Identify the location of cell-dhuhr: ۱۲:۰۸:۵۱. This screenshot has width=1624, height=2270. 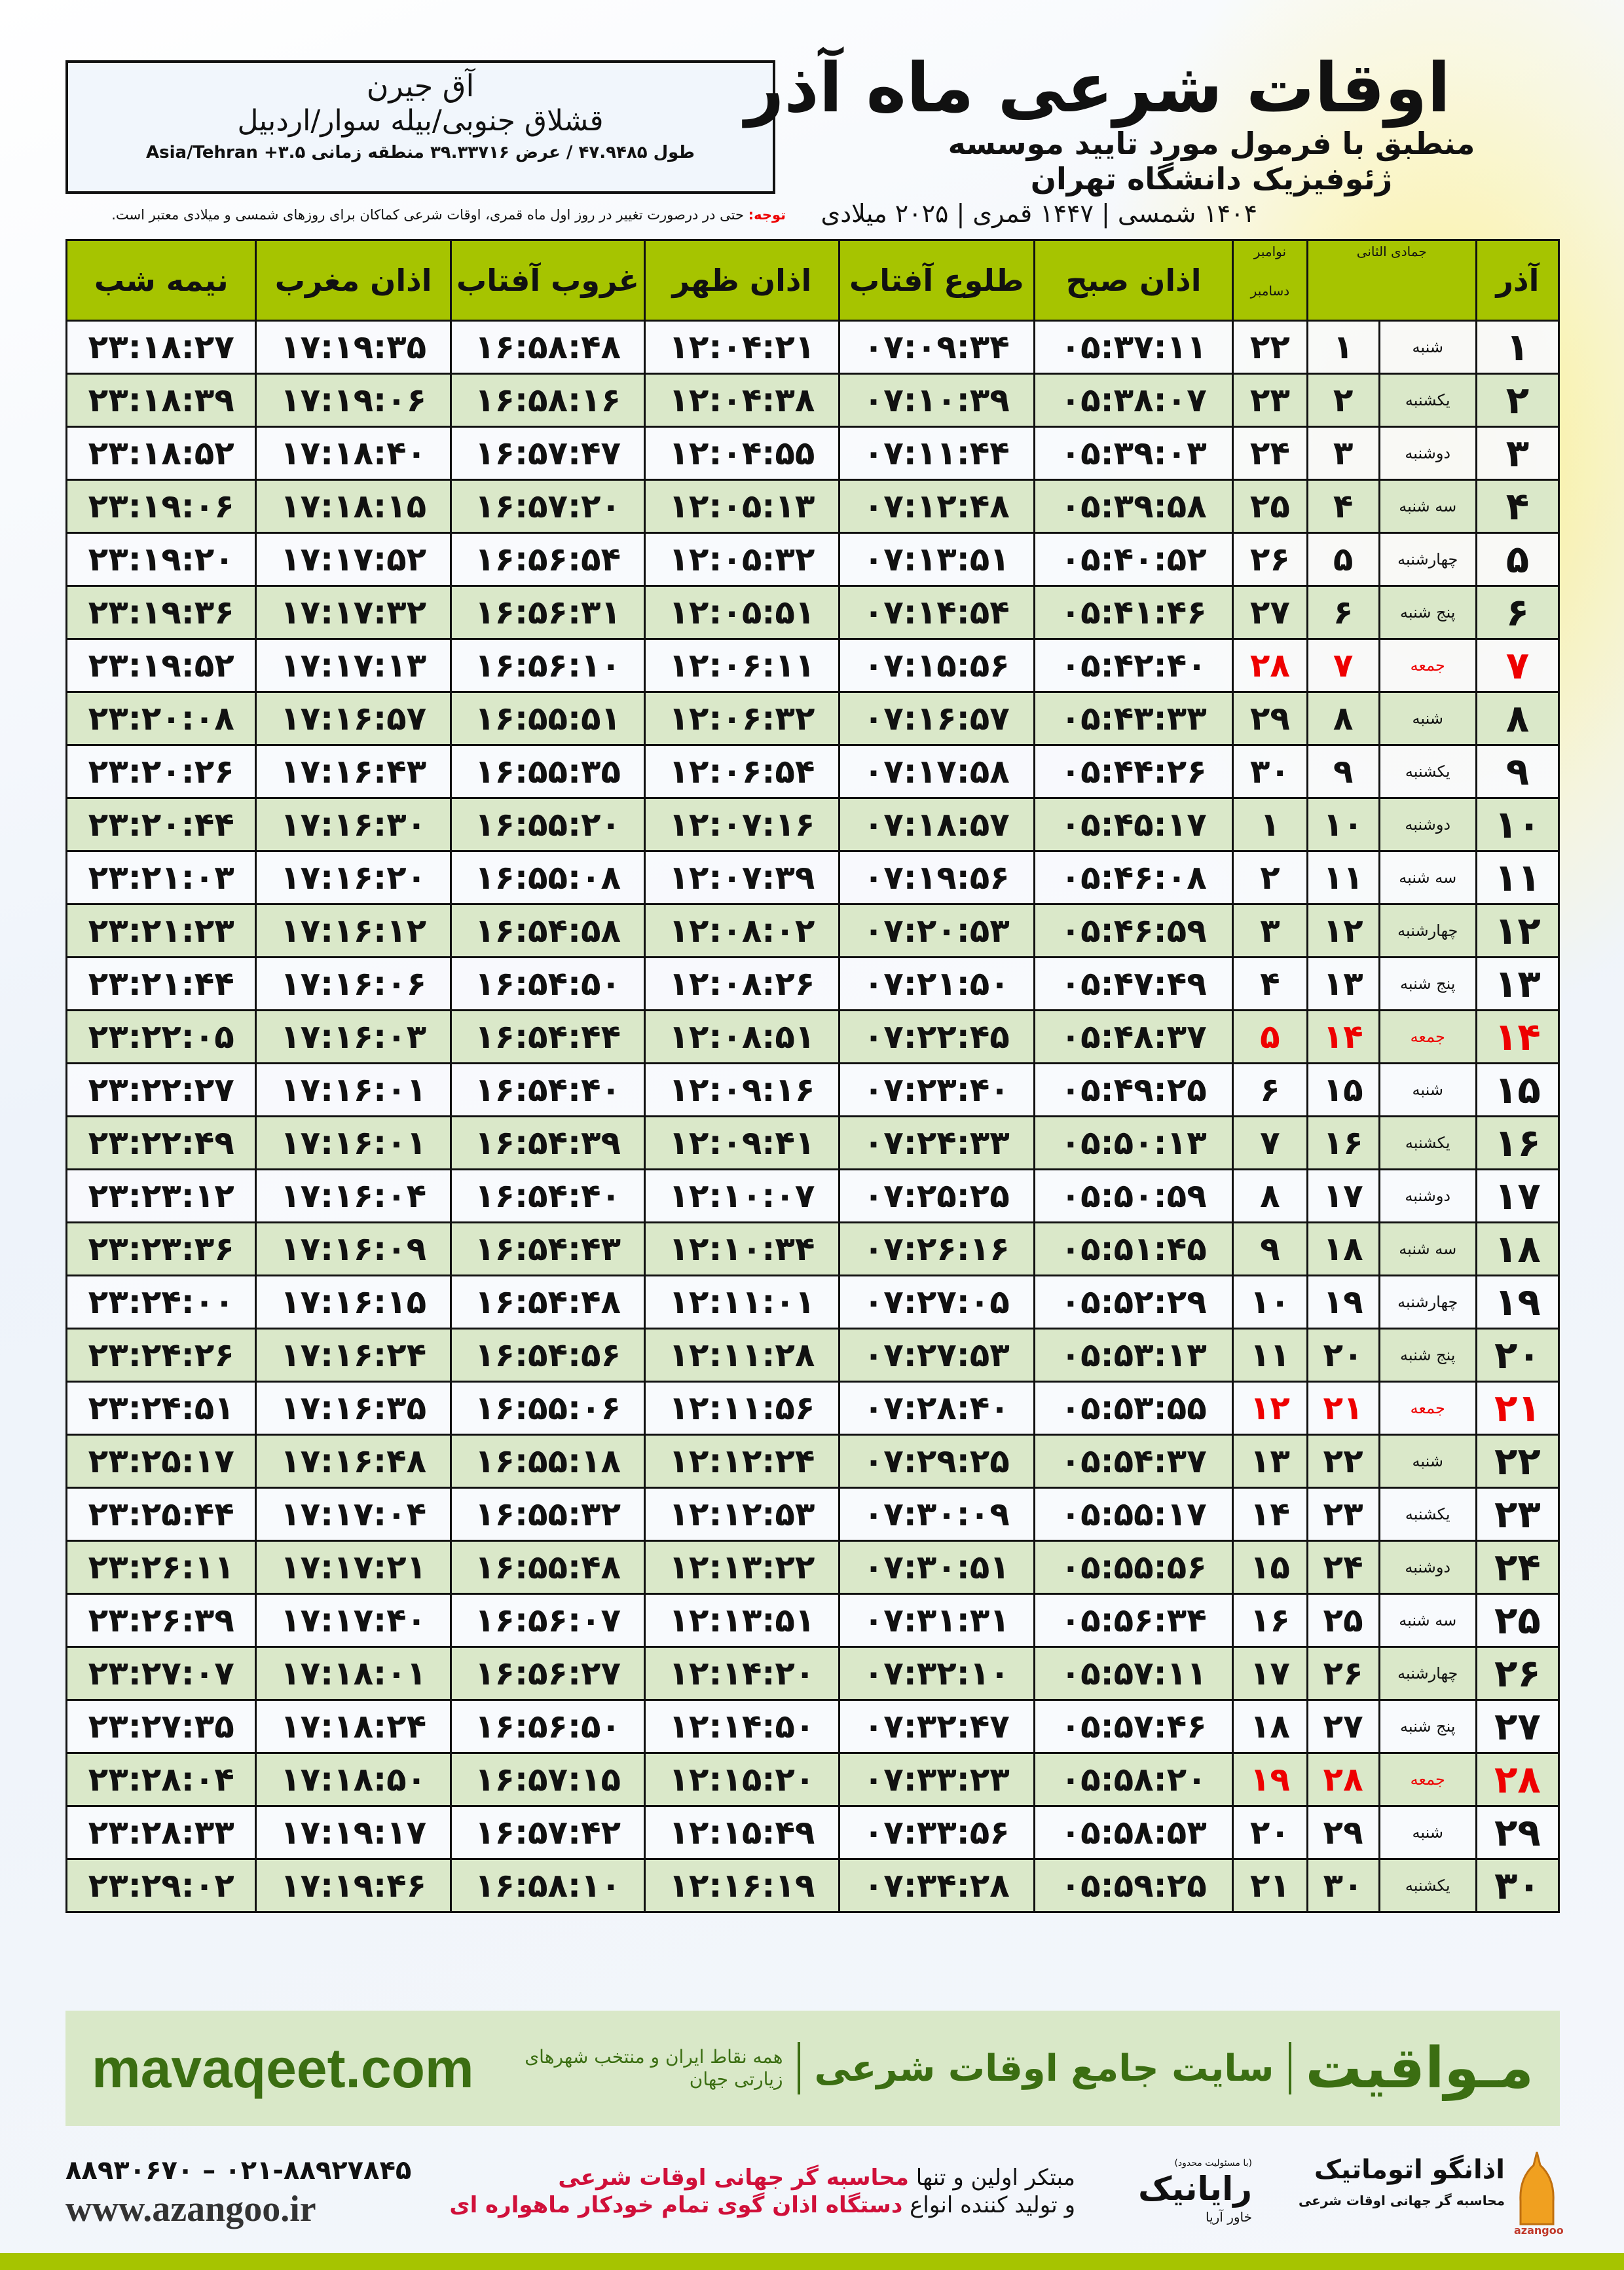
(742, 1036).